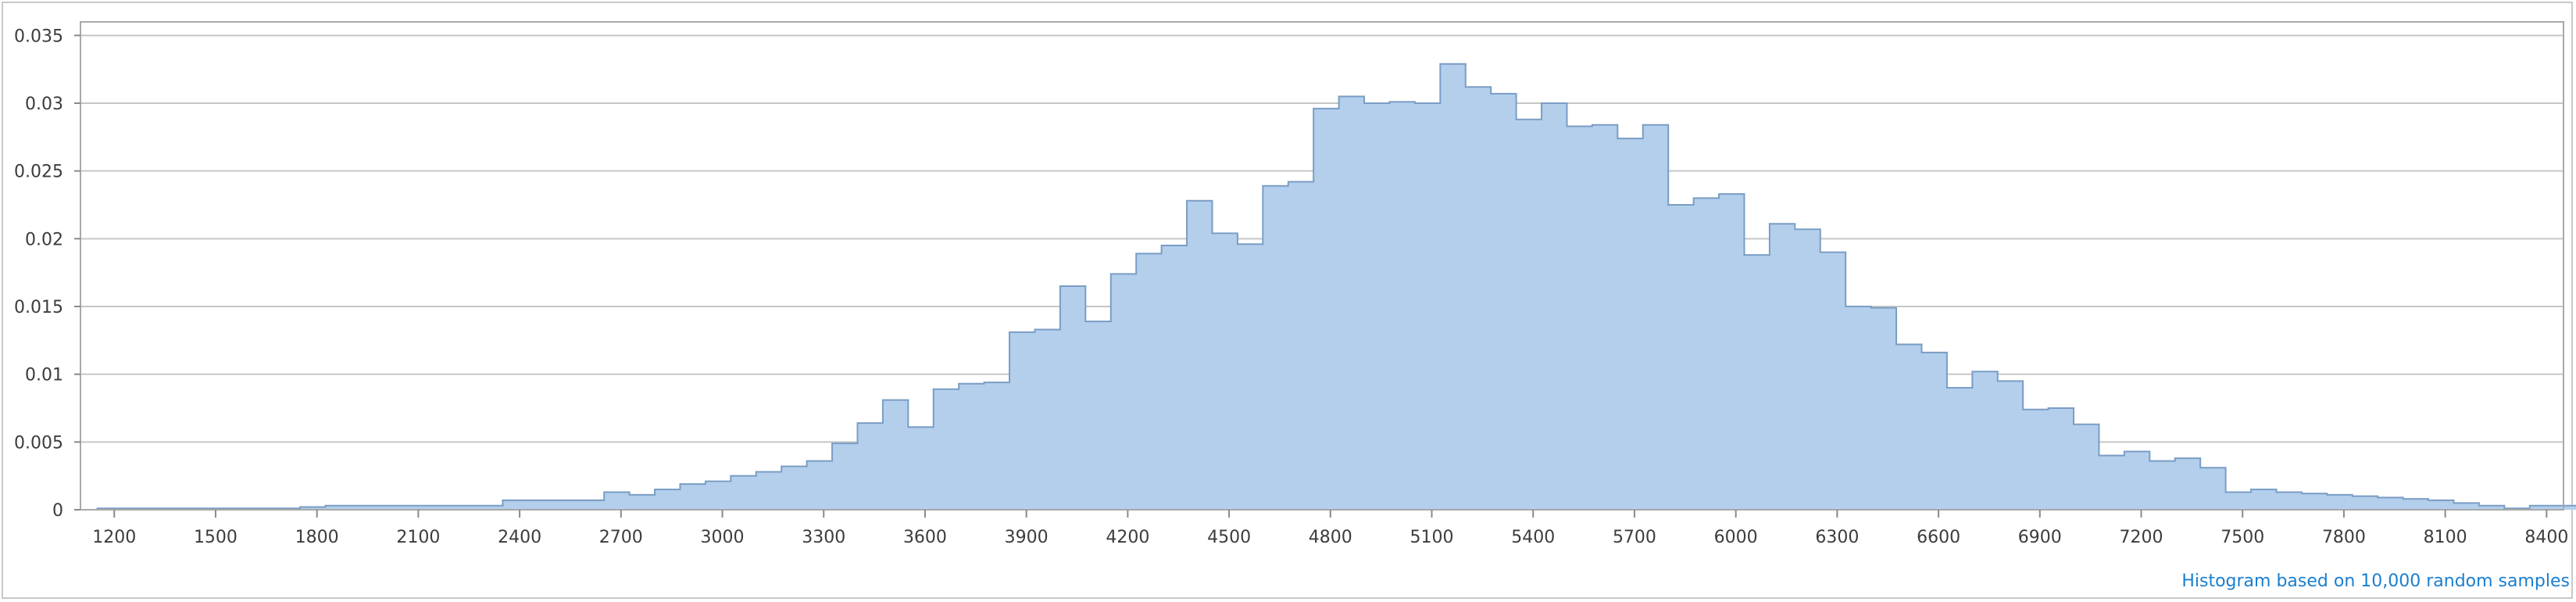 This screenshot has width=2576, height=602. What do you see at coordinates (621, 537) in the screenshot?
I see `x-tick-label: 2700` at bounding box center [621, 537].